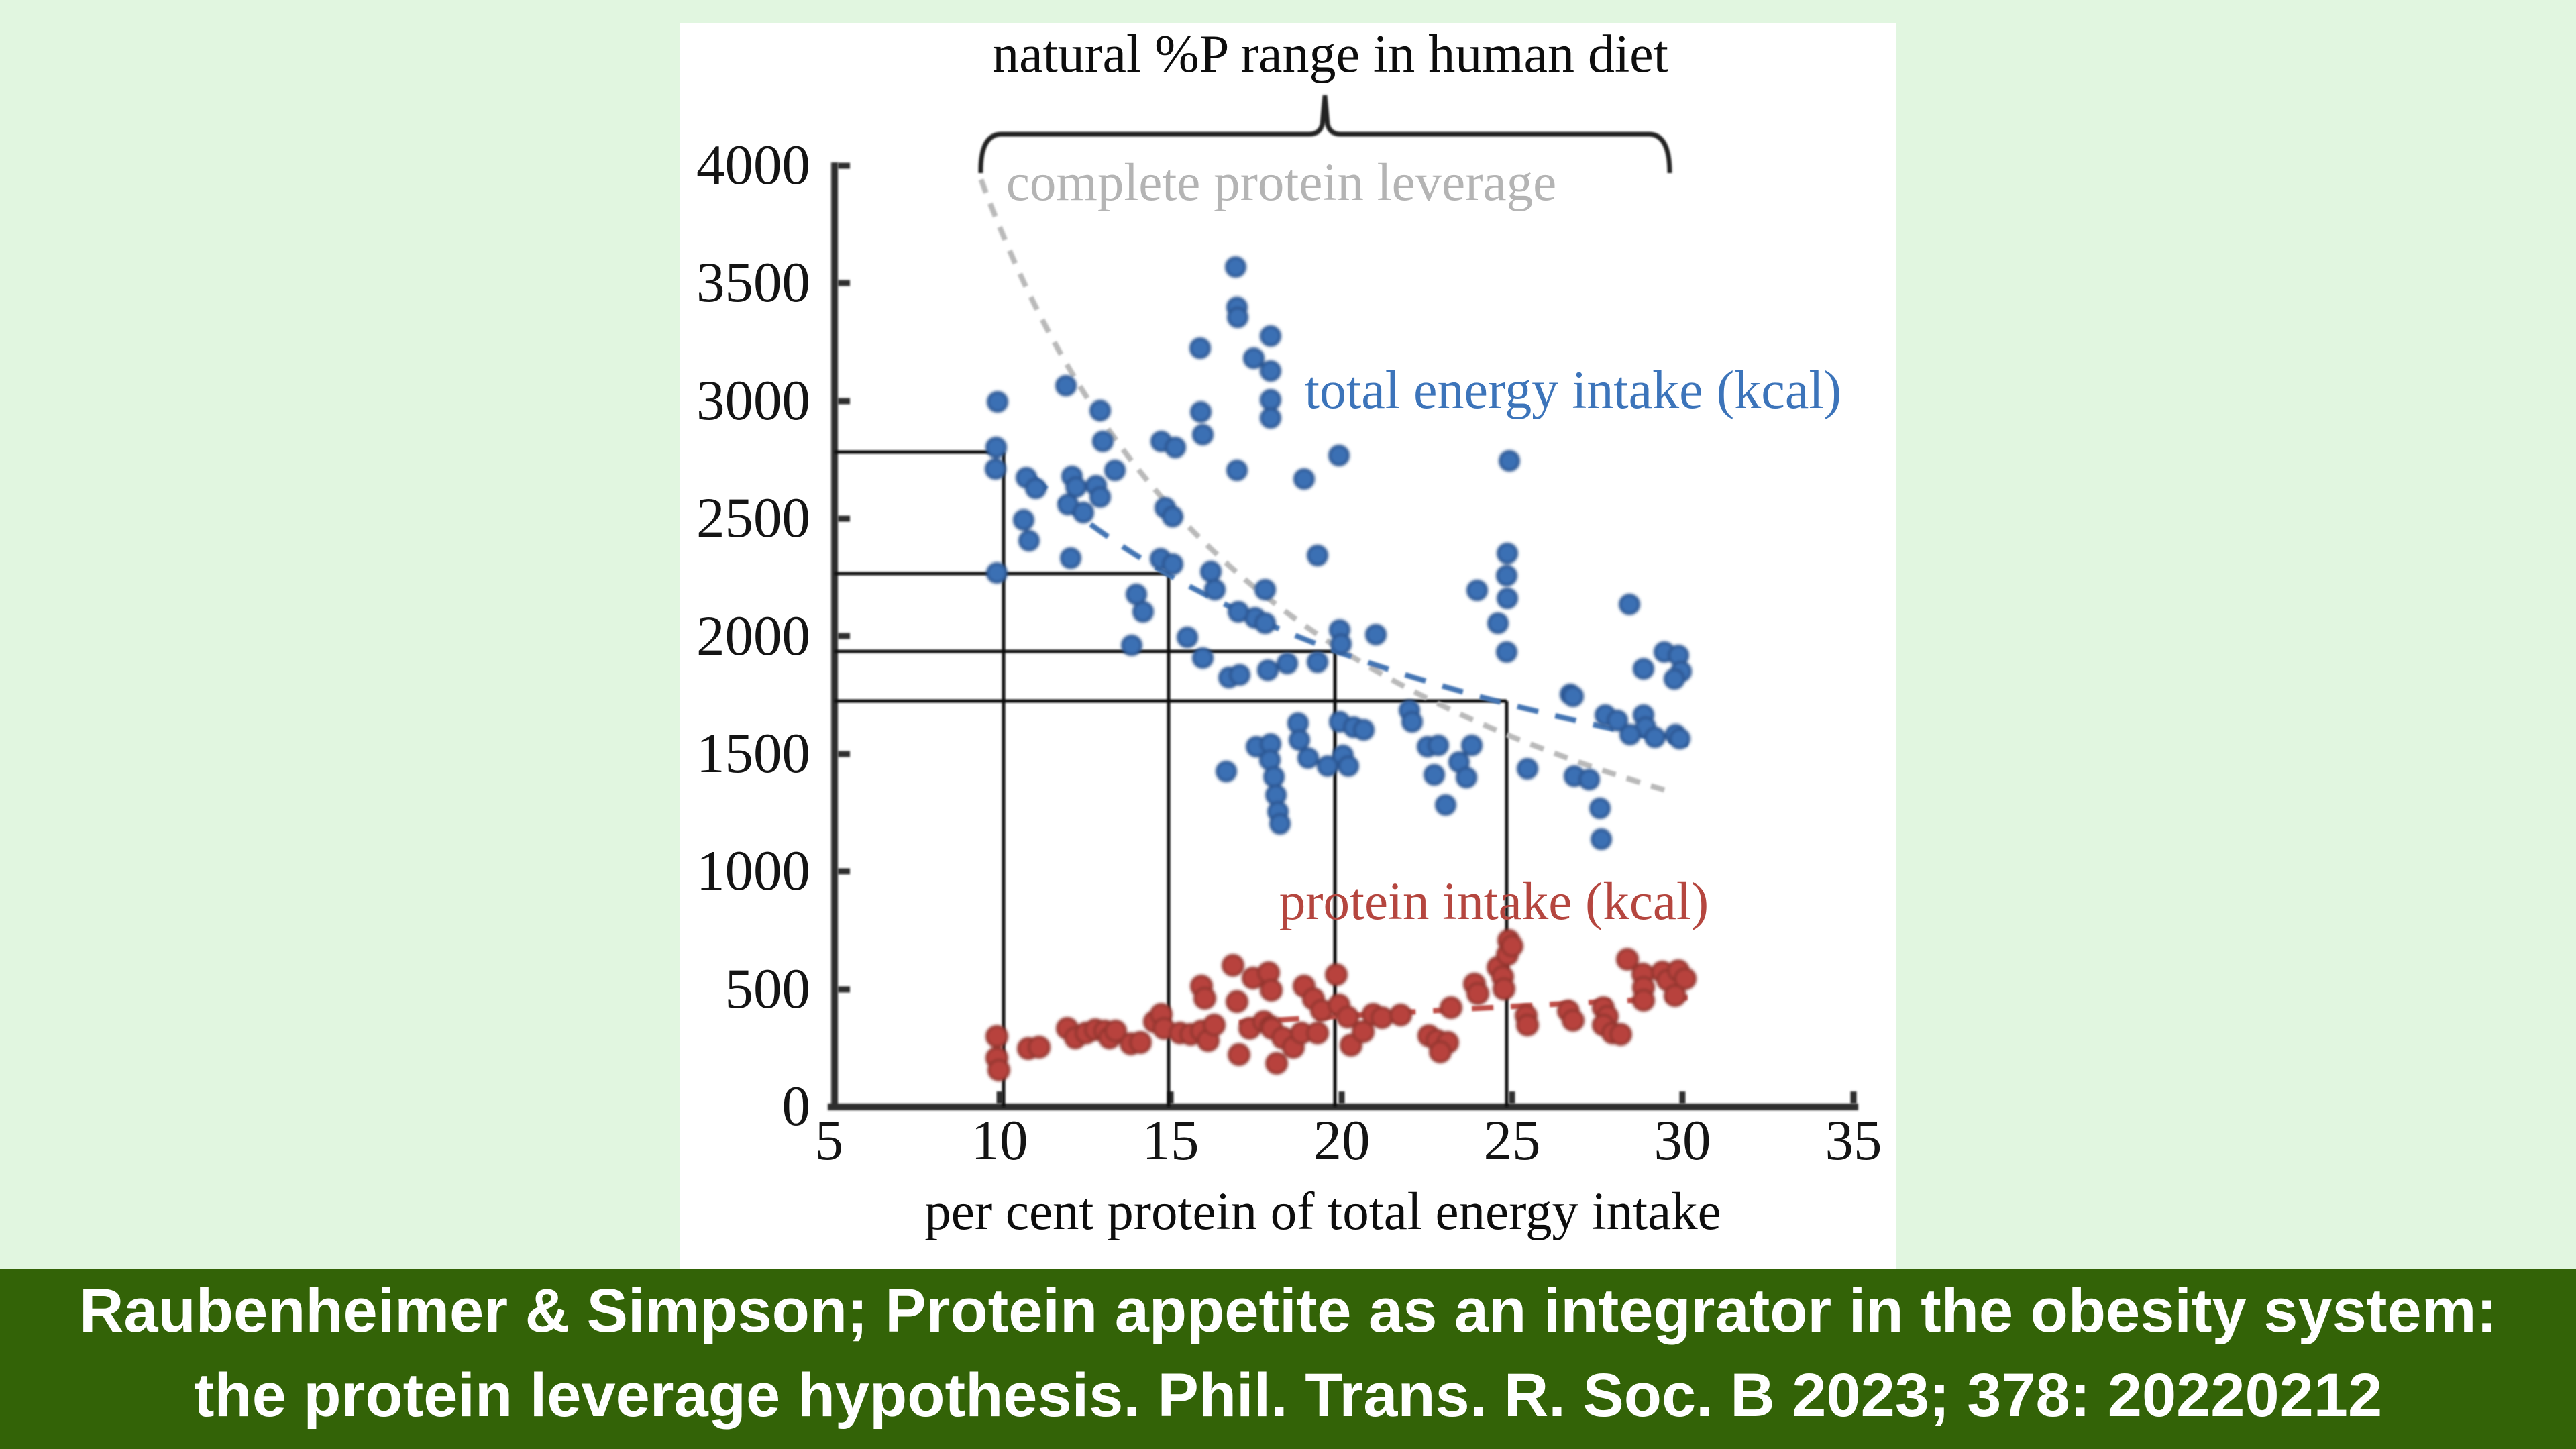 The width and height of the screenshot is (2576, 1449). I want to click on svg-text: complete protein leverage, so click(1281, 183).